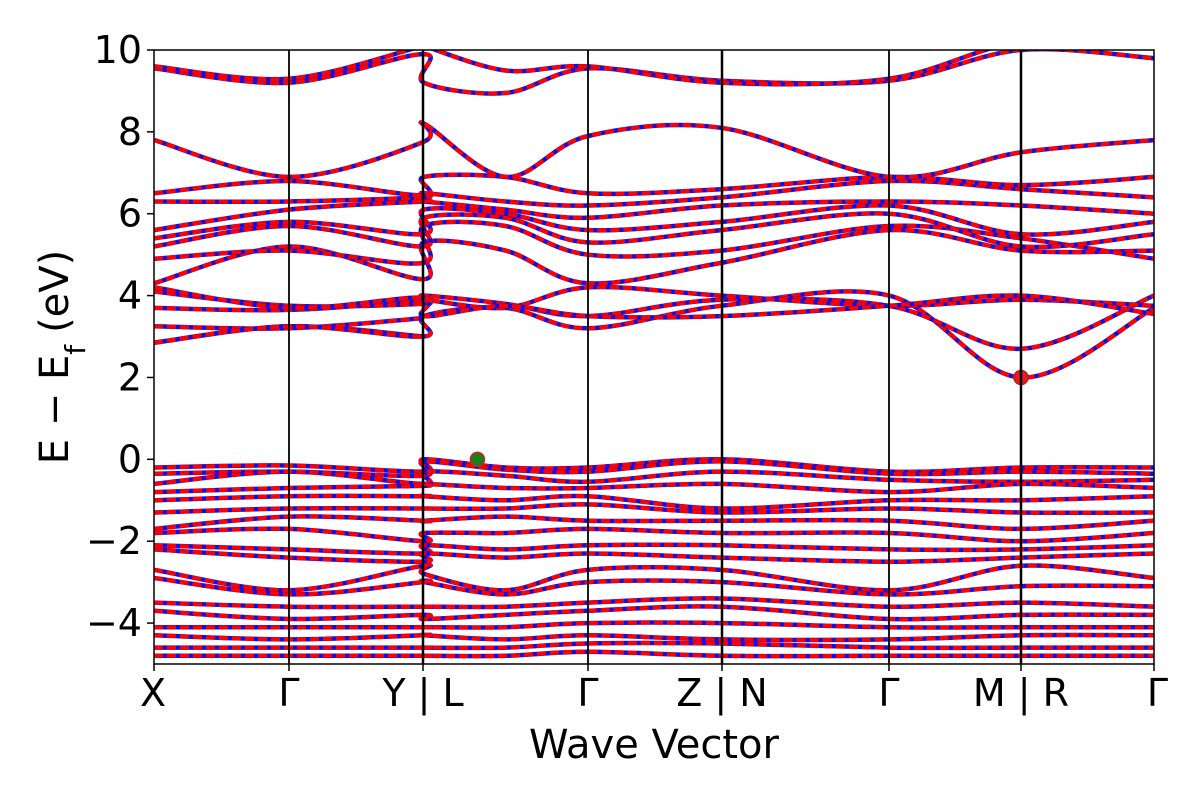 This screenshot has width=1200, height=800. Describe the element at coordinates (422, 693) in the screenshot. I see `x-tick-label: Y | L` at that location.